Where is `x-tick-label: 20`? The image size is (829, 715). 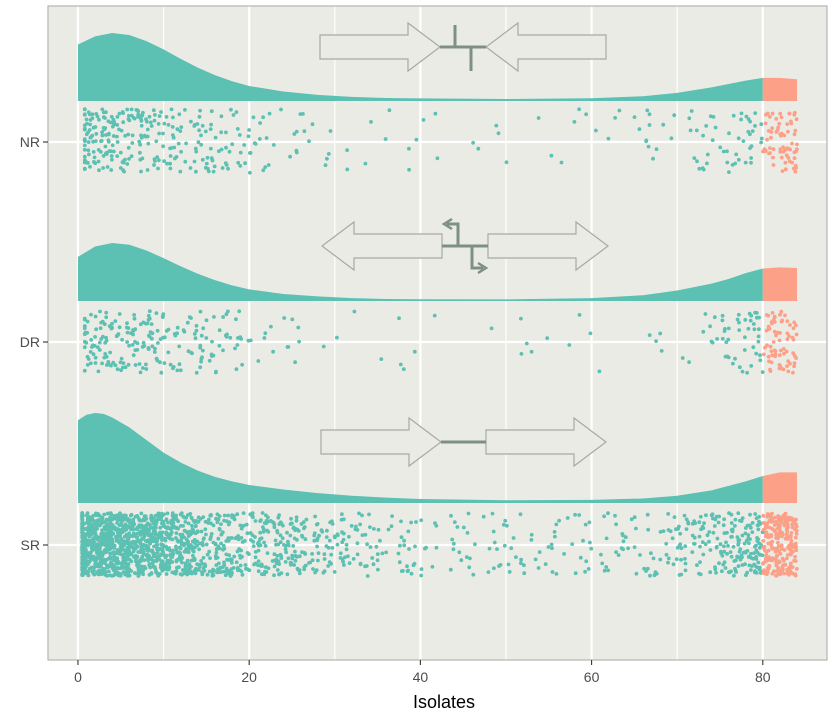
x-tick-label: 20 is located at coordinates (249, 677).